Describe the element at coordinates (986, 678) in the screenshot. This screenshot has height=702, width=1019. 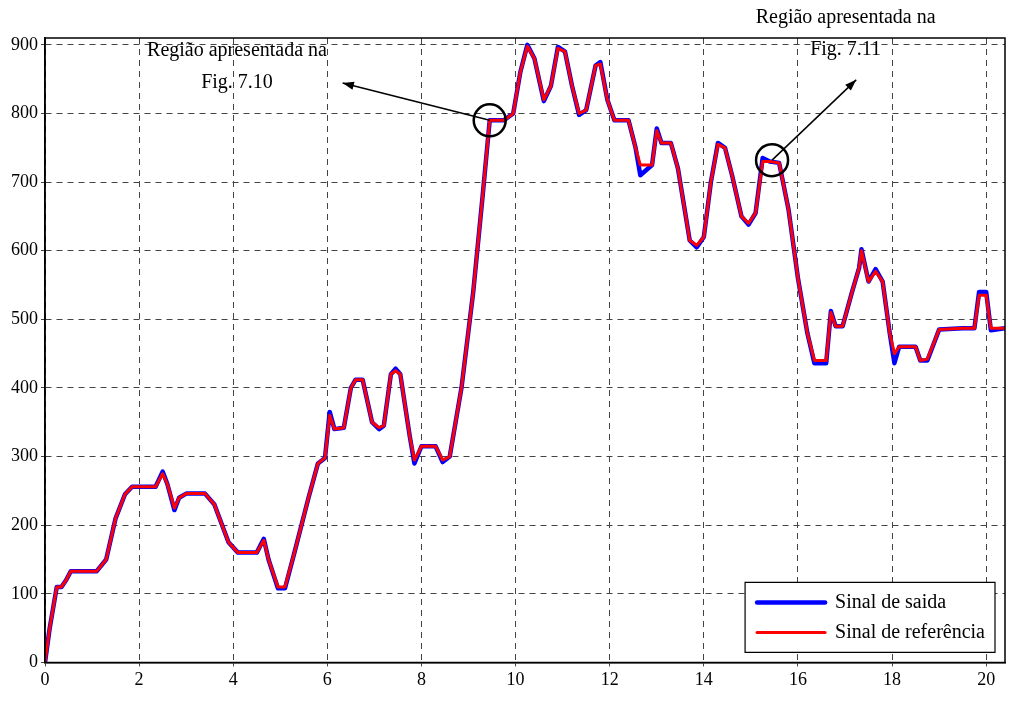
I see `x-tick-label: 20` at that location.